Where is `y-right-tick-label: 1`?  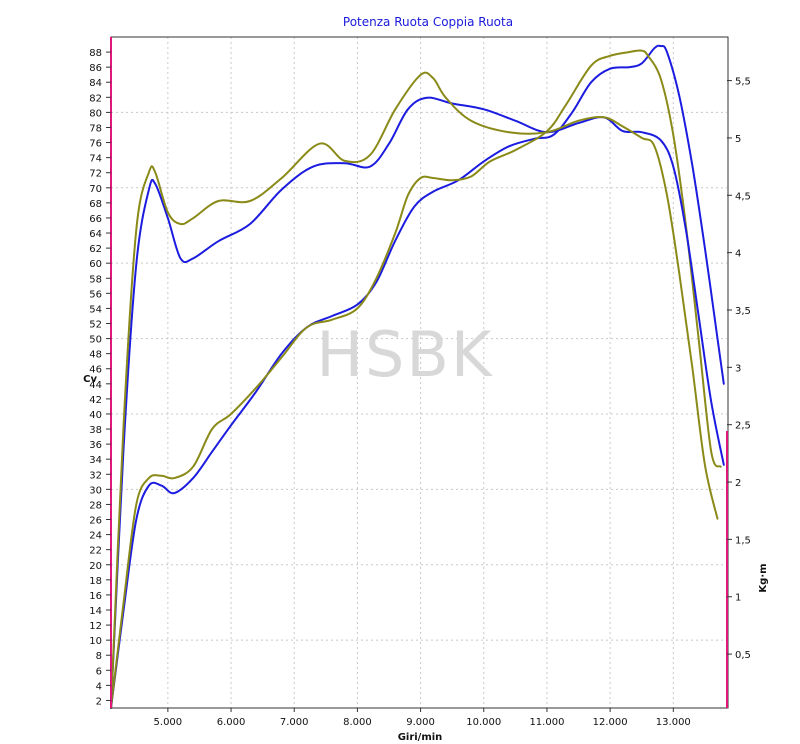 y-right-tick-label: 1 is located at coordinates (738, 598).